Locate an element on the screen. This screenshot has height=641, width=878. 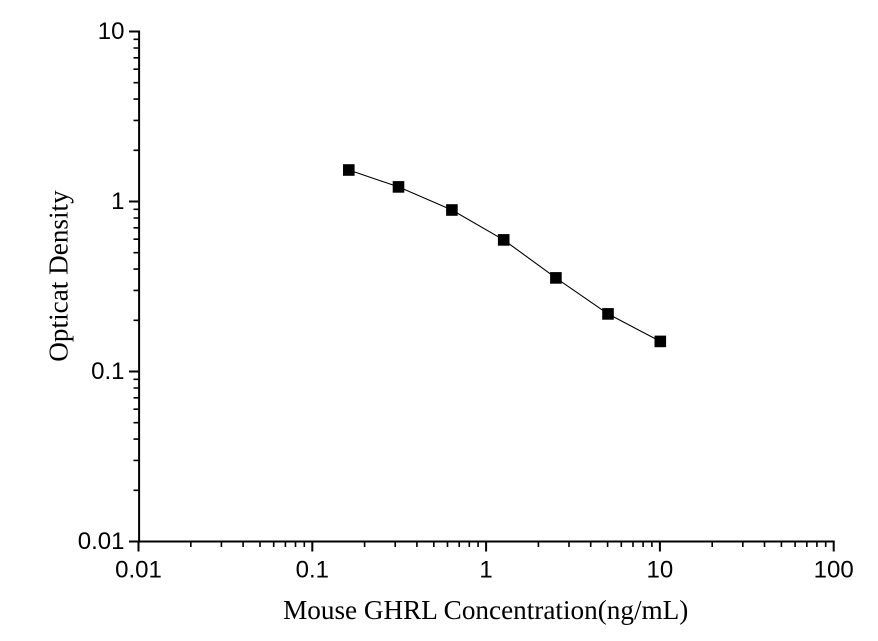
svg-text: Opticat Density is located at coordinates (59, 276).